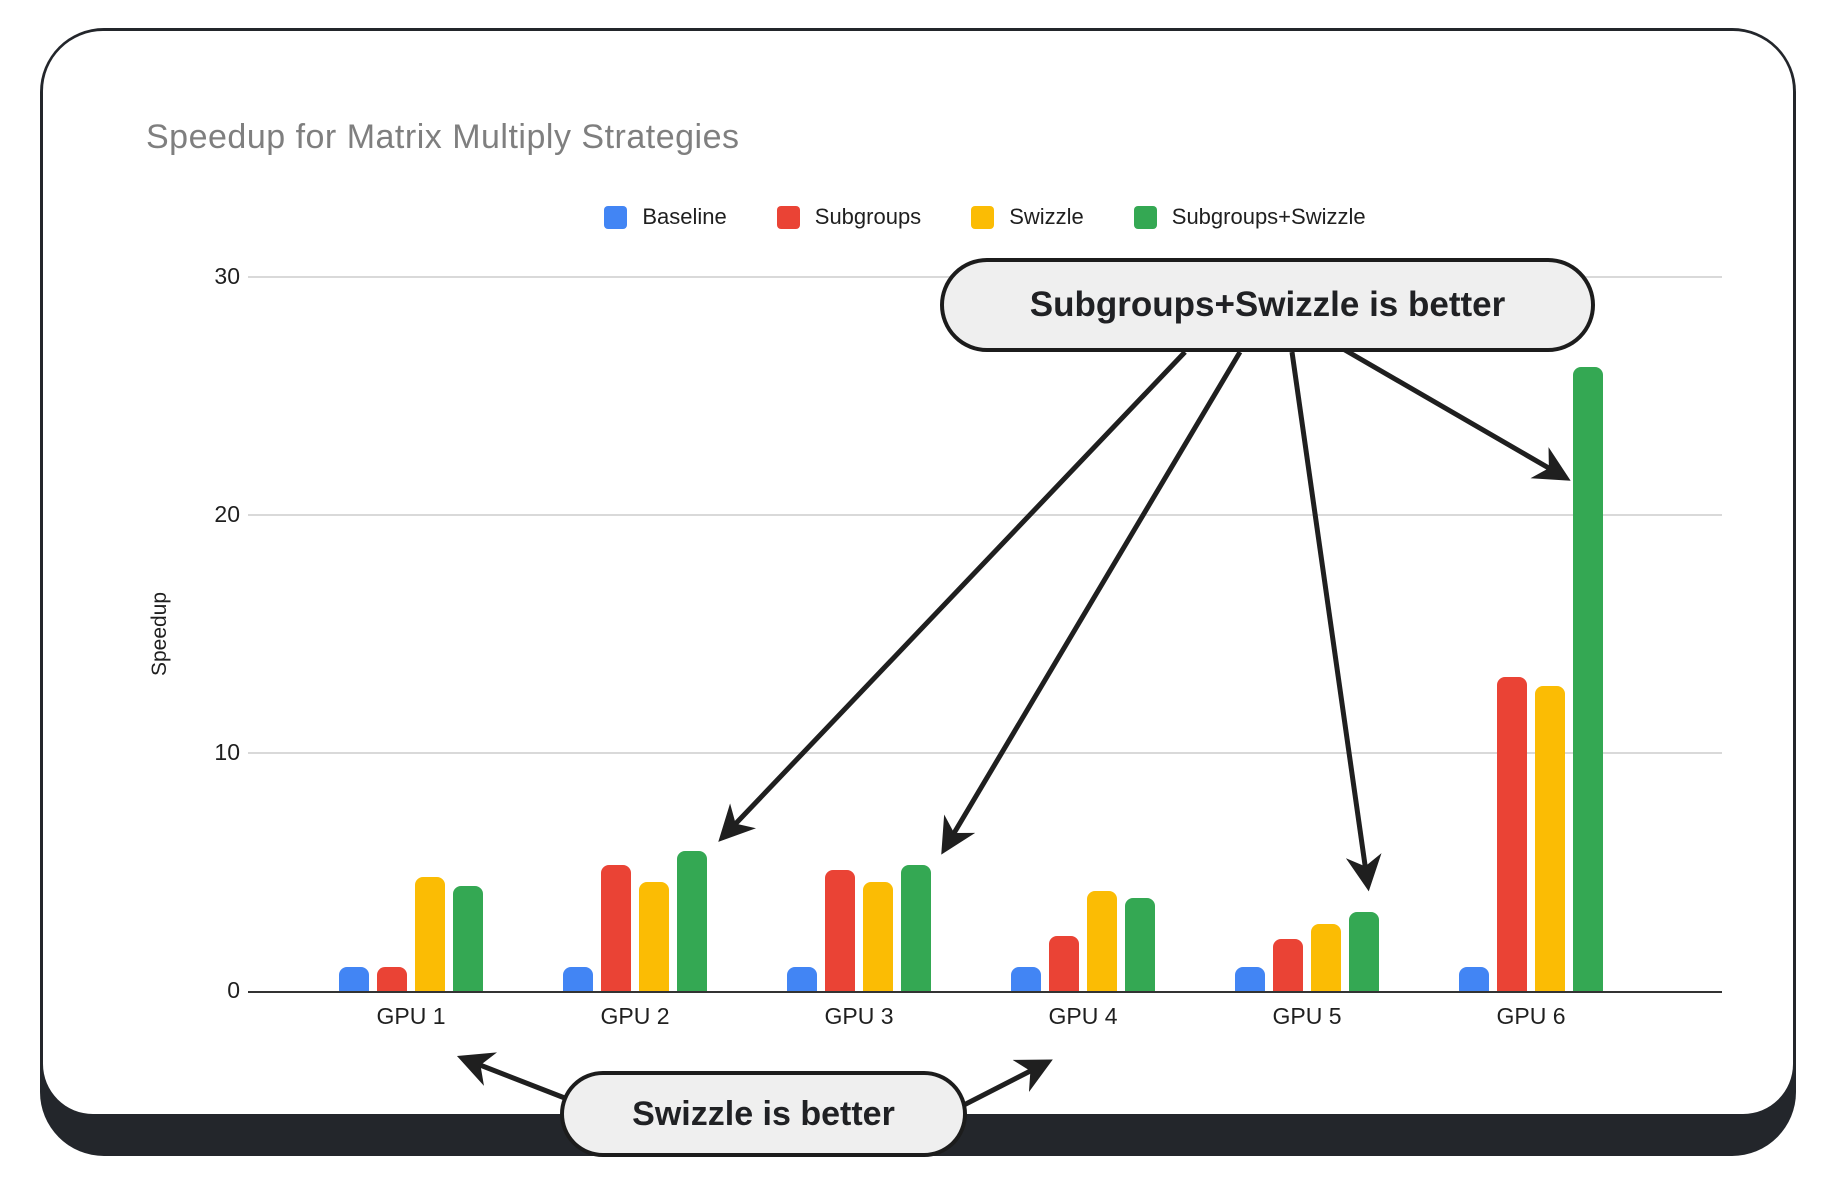 This screenshot has height=1196, width=1834. Describe the element at coordinates (227, 752) in the screenshot. I see `y-tick-10: 10` at that location.